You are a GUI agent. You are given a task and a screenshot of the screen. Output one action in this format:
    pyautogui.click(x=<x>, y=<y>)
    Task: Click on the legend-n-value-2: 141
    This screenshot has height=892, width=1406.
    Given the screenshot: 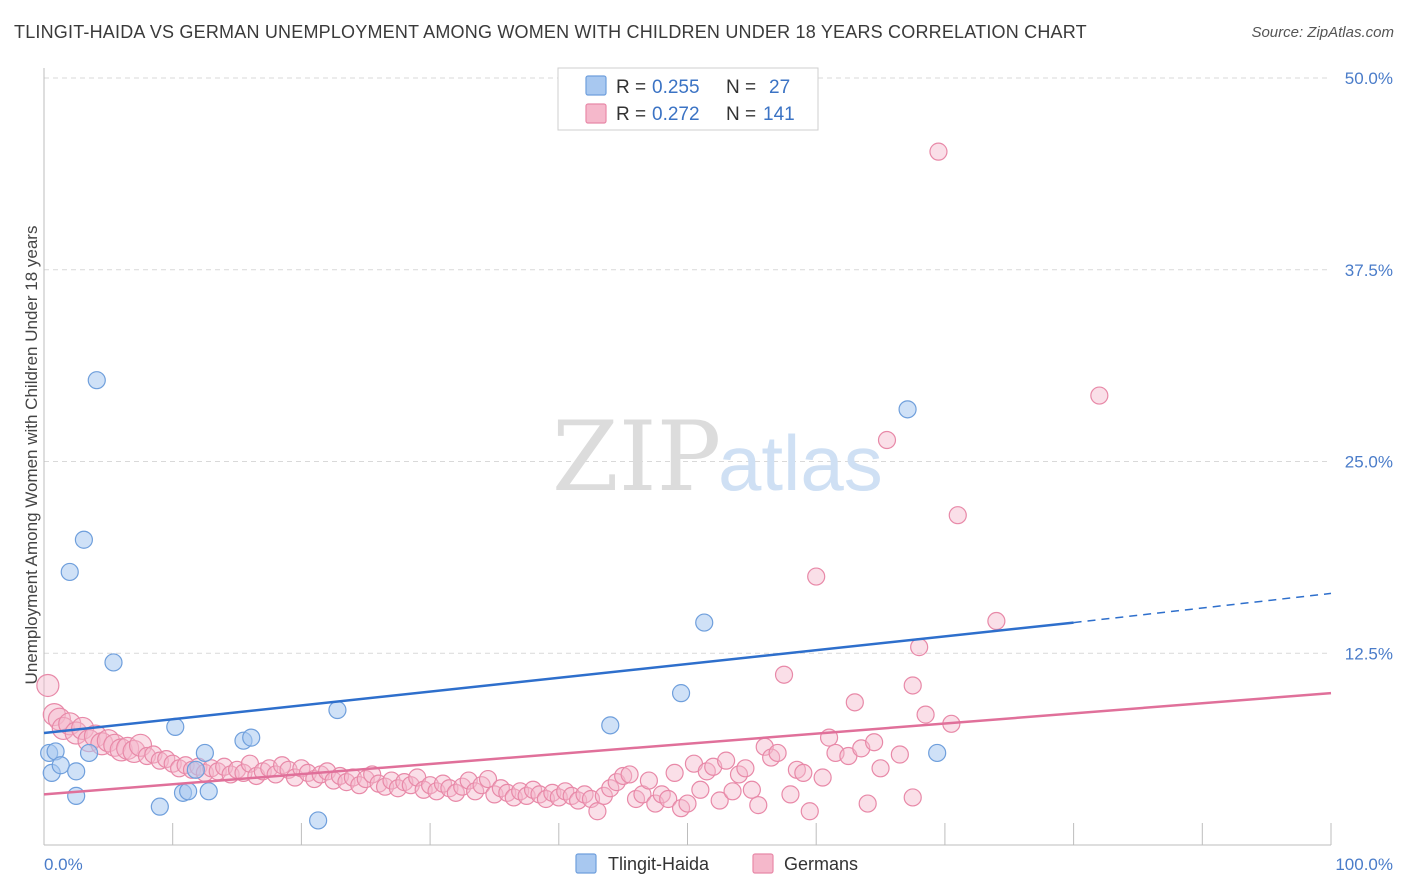 What is the action you would take?
    pyautogui.click(x=779, y=114)
    